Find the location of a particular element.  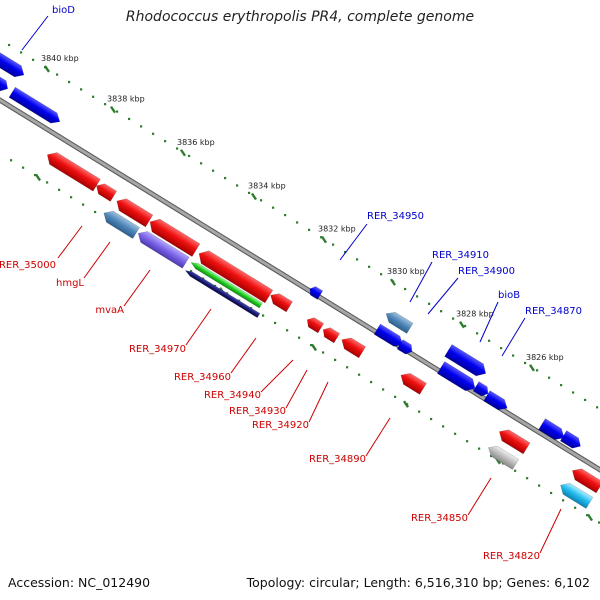

ruler-tick-label: 3836 kbp is located at coordinates (196, 142).